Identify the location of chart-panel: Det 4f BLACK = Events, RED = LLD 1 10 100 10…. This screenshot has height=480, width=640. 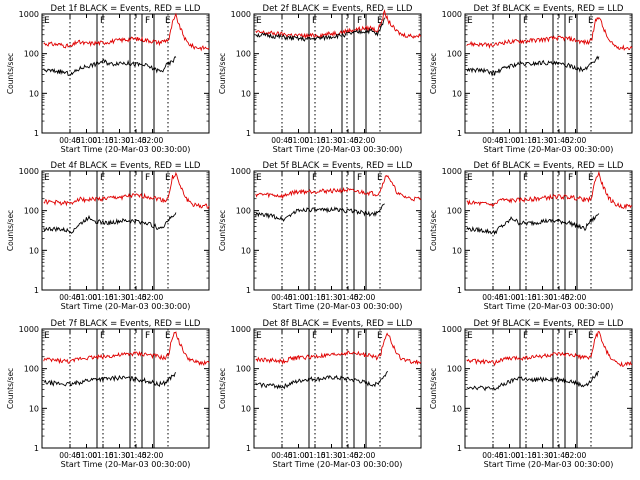
(108, 236).